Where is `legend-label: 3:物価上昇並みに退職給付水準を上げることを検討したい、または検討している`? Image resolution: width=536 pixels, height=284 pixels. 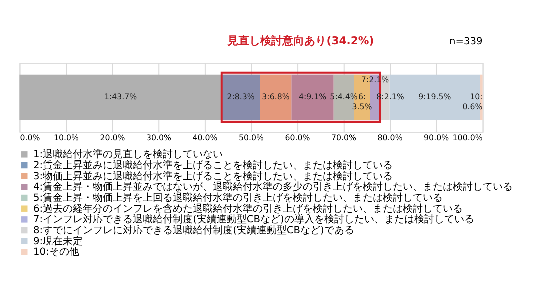
legend-label: 3:物価上昇並みに退職給付水準を上げることを検討したい、または検討している is located at coordinates (214, 176).